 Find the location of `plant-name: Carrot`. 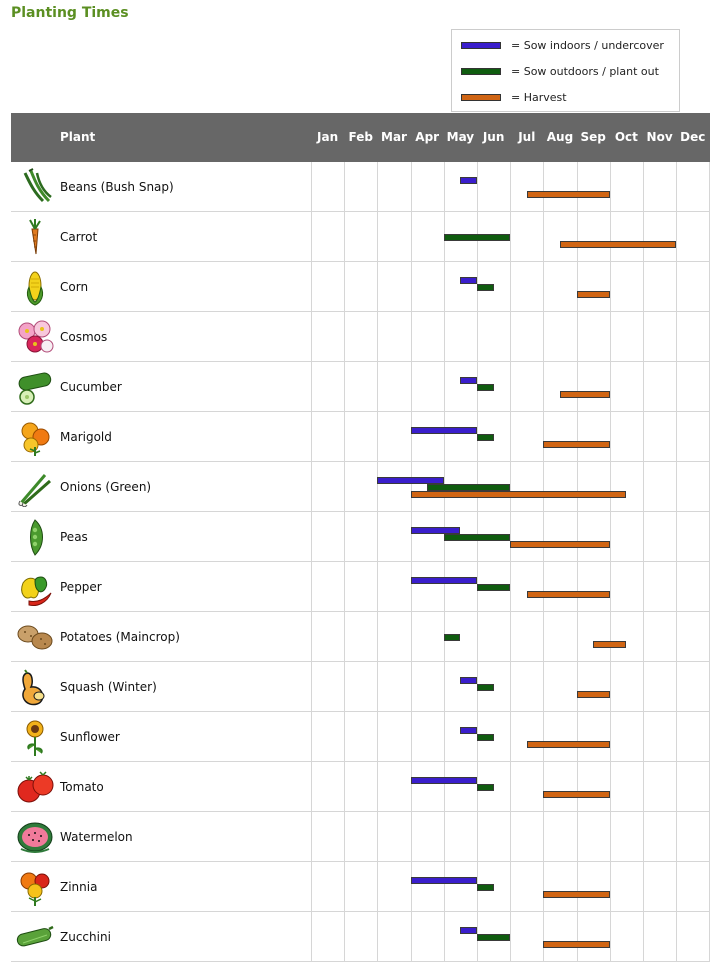

plant-name: Carrot is located at coordinates (79, 237).